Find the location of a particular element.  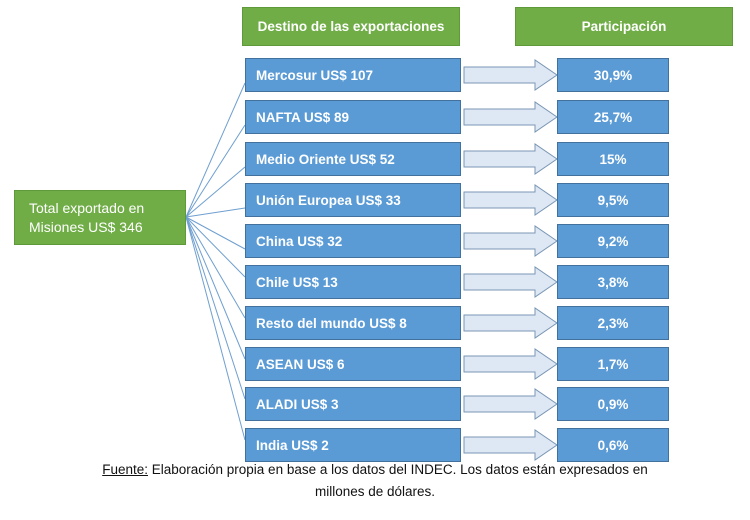

destination-row: Resto del mundo US$ 8 2,3% is located at coordinates (375, 323).